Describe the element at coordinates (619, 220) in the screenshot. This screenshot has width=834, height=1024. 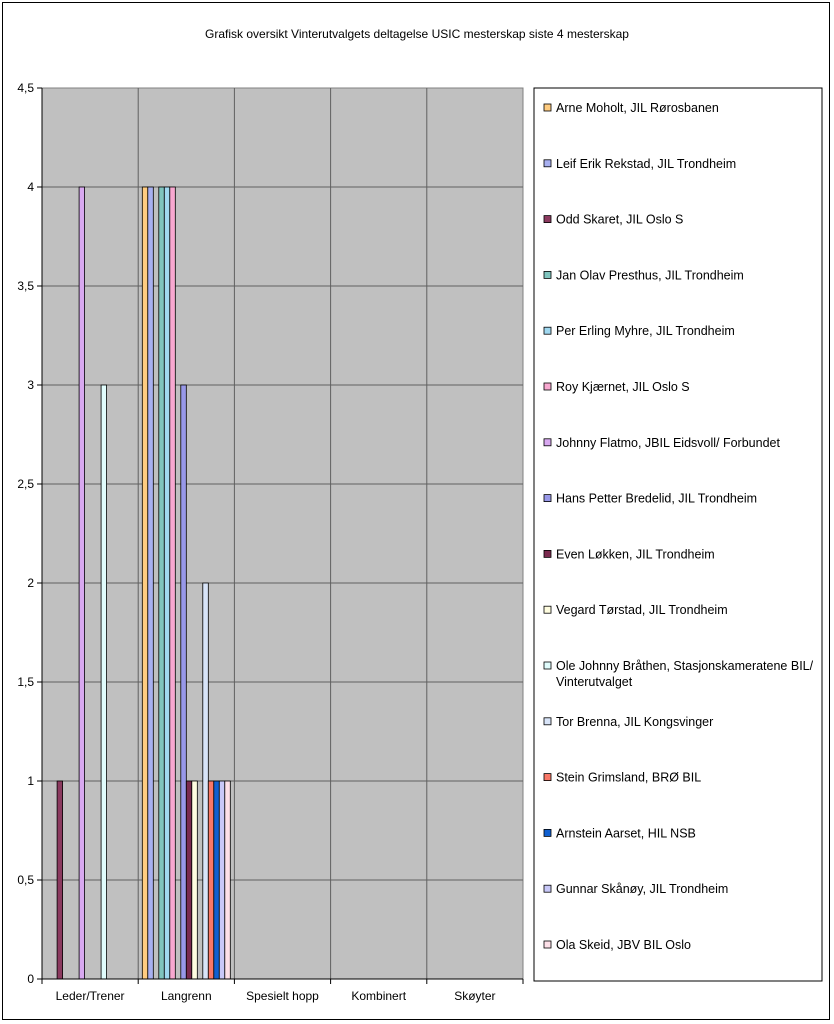
I see `legend-label: Odd Skaret, JIL Oslo S` at that location.